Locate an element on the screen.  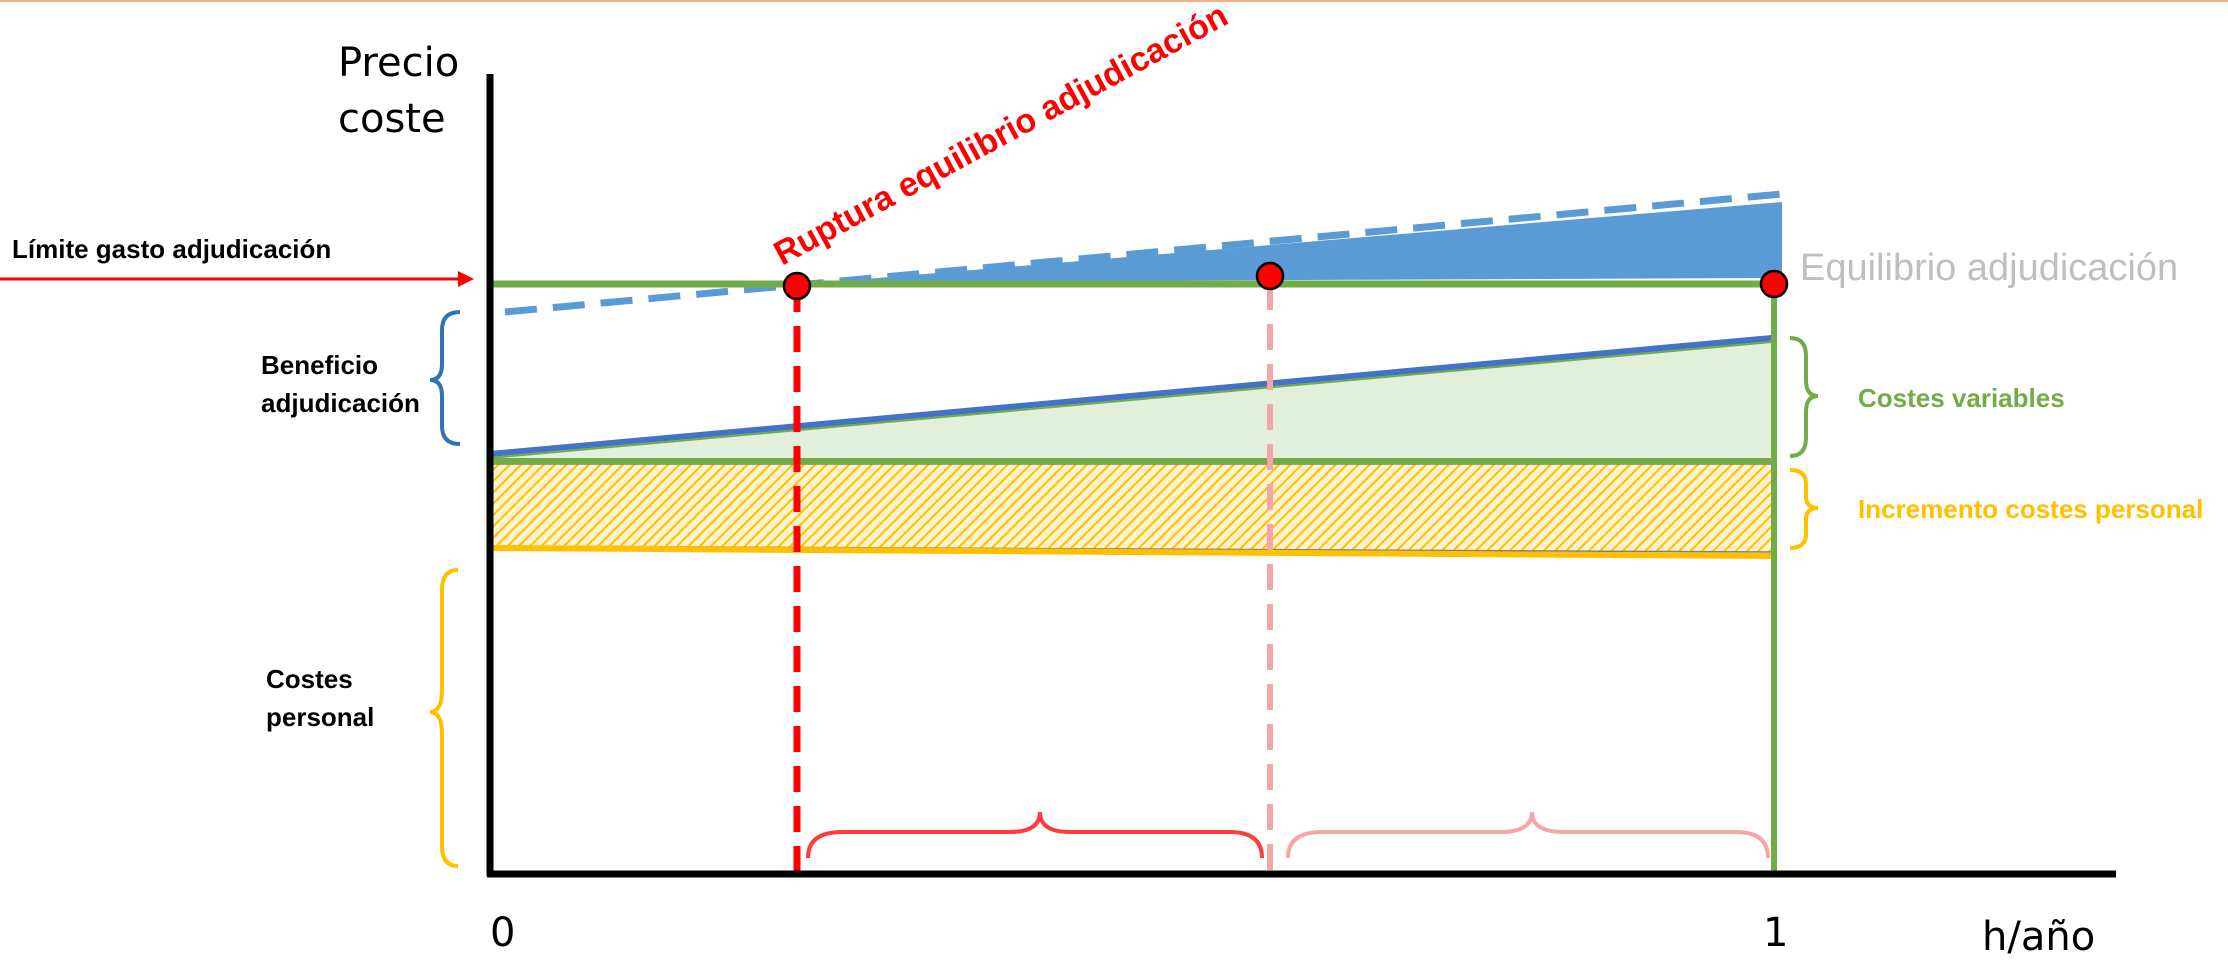
y-axis-label-line2: coste is located at coordinates (392, 119).